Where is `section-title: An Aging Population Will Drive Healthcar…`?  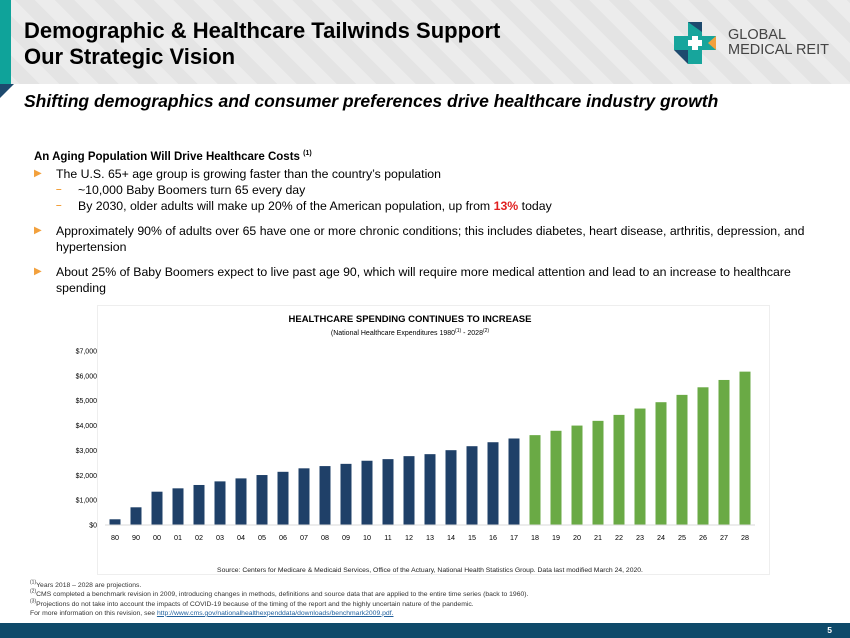 section-title: An Aging Population Will Drive Healthcar… is located at coordinates (167, 157).